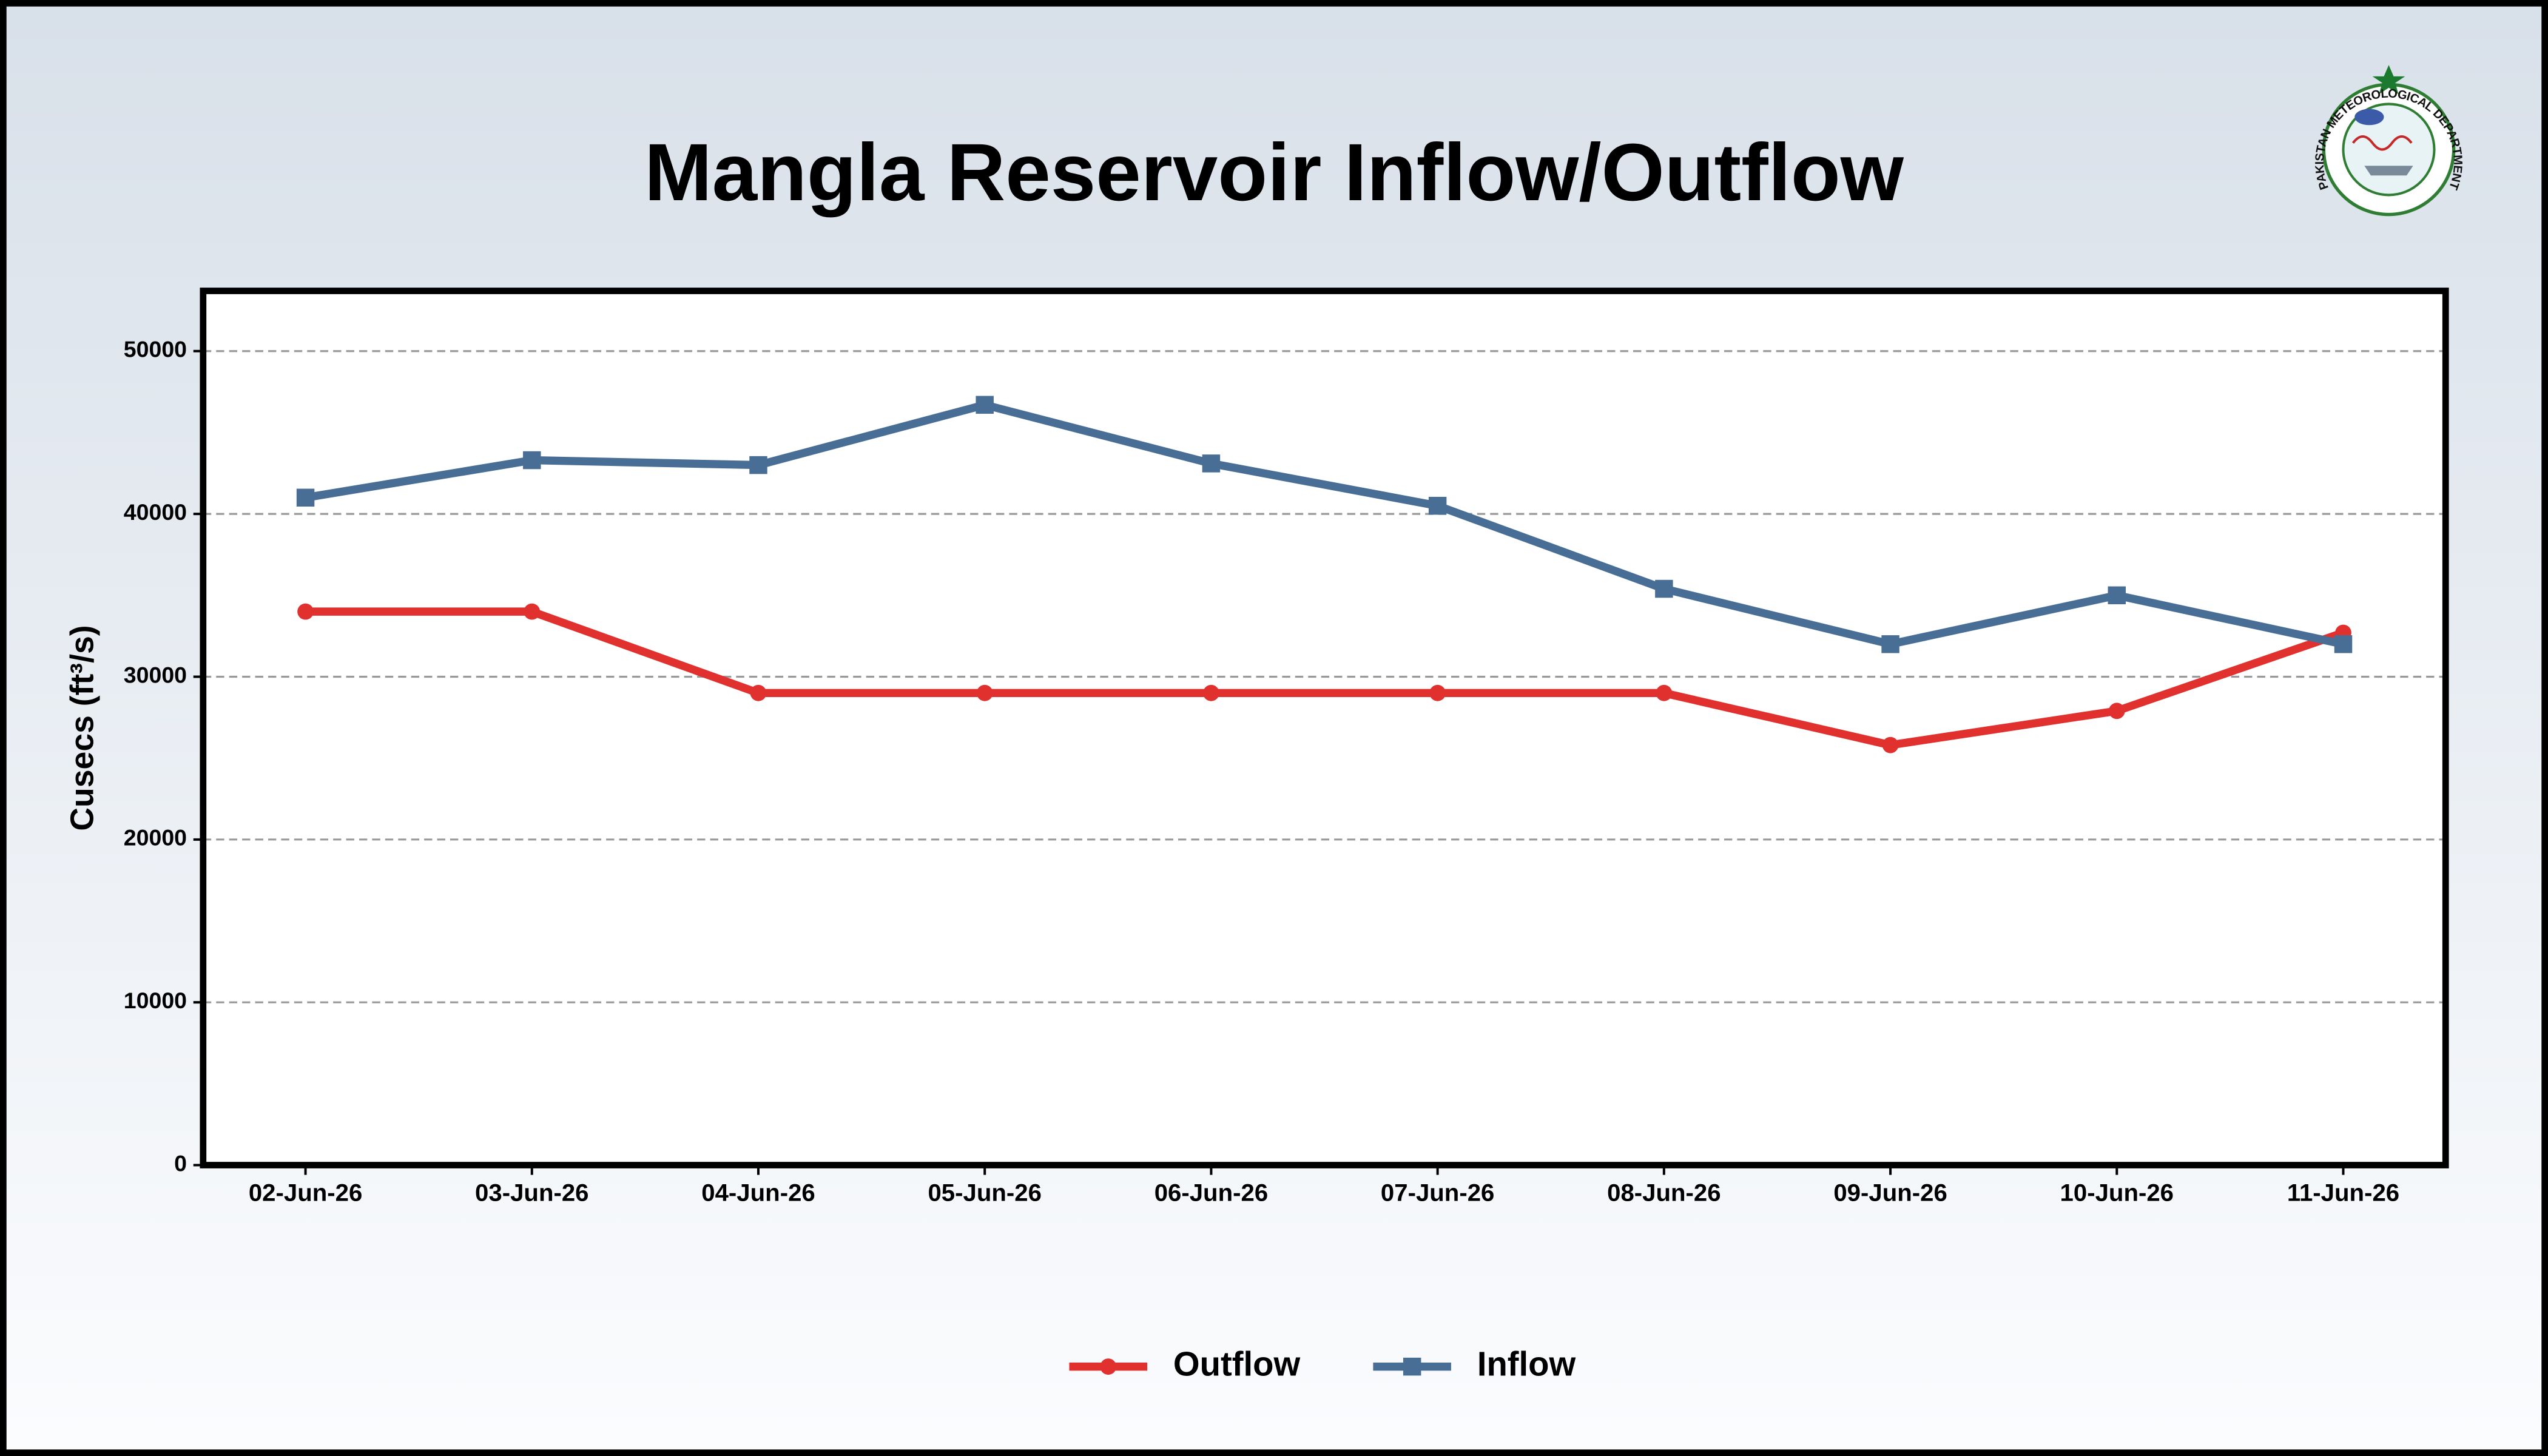 This screenshot has height=1456, width=2548. What do you see at coordinates (82, 728) in the screenshot?
I see `y-axis-label: Cusecs (ft³/s)` at bounding box center [82, 728].